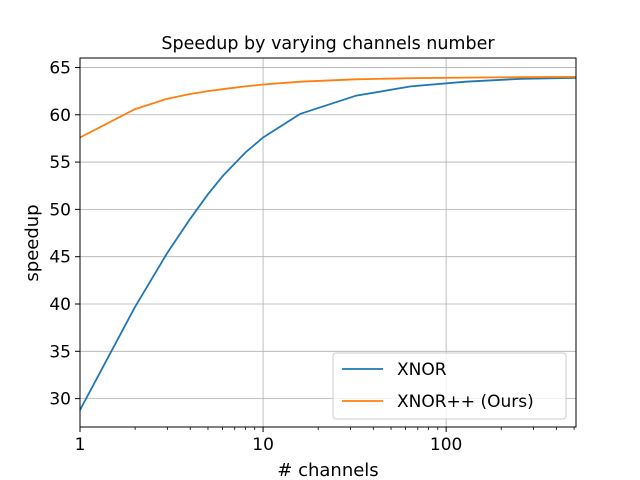 The image size is (640, 480). I want to click on y-axis-ticks: 30 35 40 45 50 55 60 65, so click(64, 234).